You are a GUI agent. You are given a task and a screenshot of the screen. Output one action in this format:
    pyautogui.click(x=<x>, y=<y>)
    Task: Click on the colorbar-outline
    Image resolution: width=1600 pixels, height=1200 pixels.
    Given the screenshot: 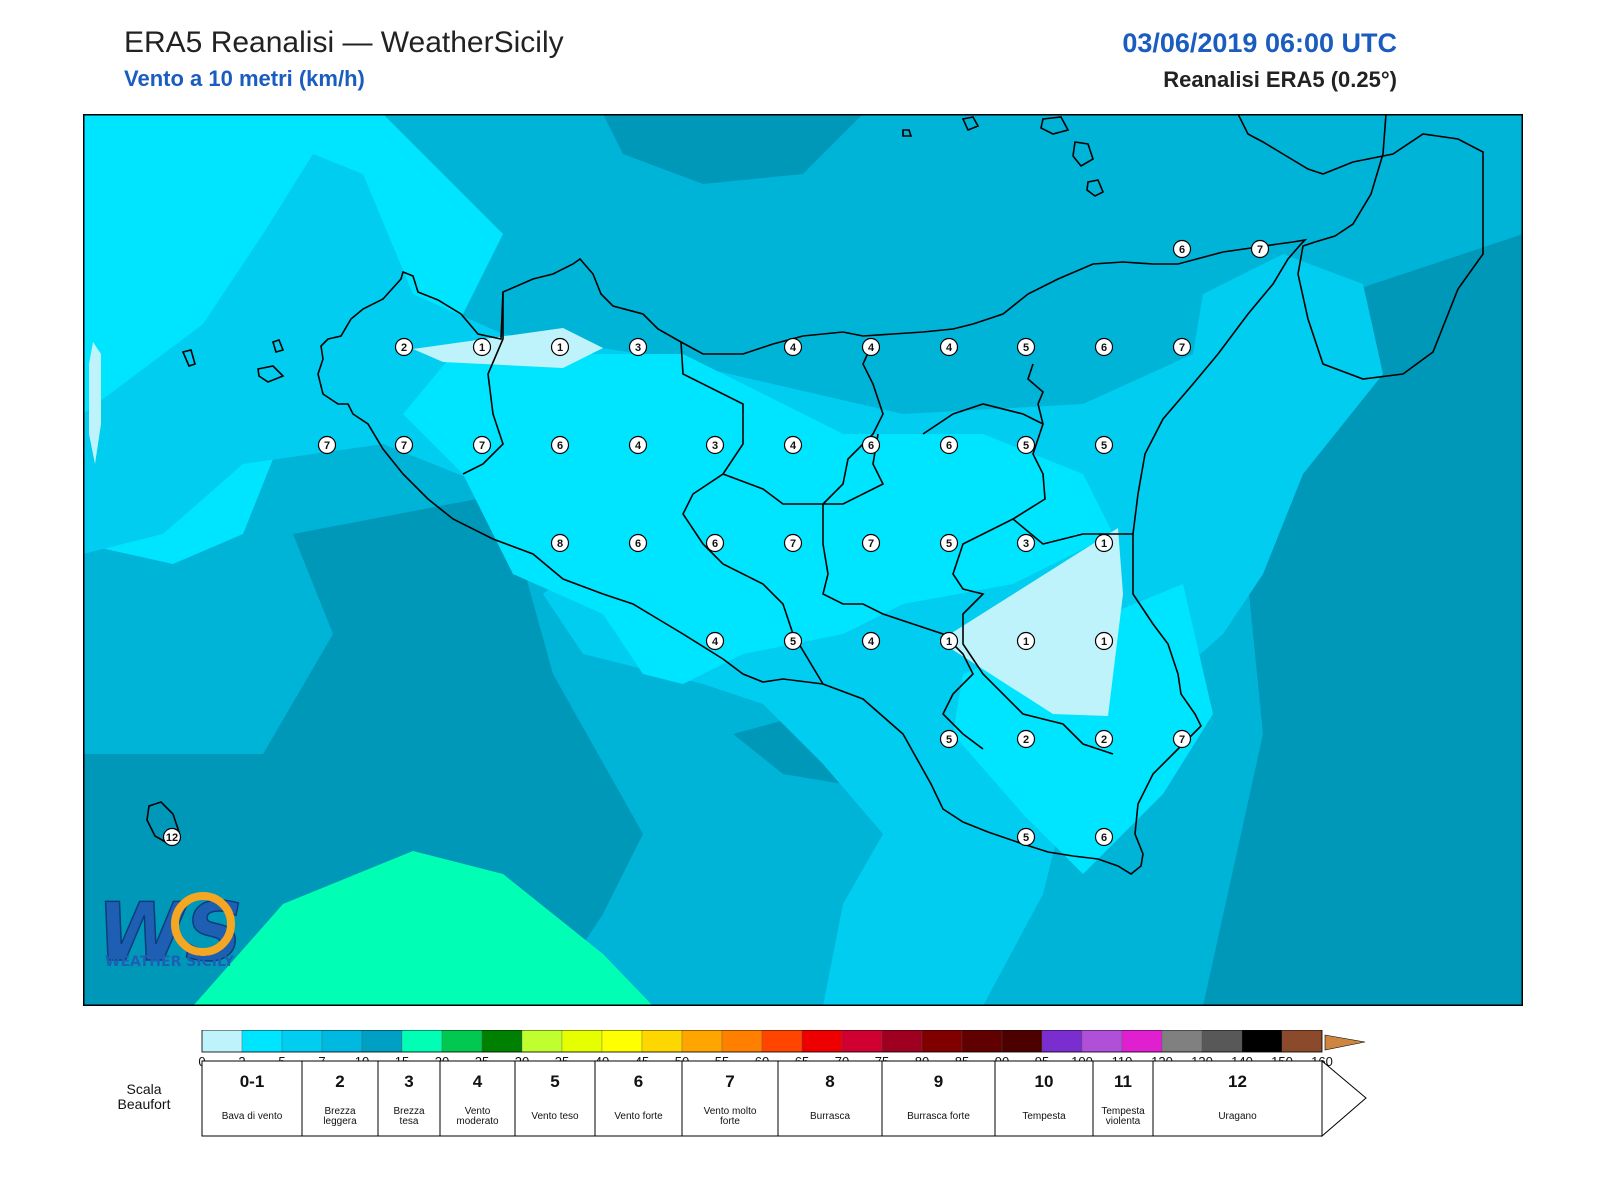 What is the action you would take?
    pyautogui.click(x=762, y=1041)
    